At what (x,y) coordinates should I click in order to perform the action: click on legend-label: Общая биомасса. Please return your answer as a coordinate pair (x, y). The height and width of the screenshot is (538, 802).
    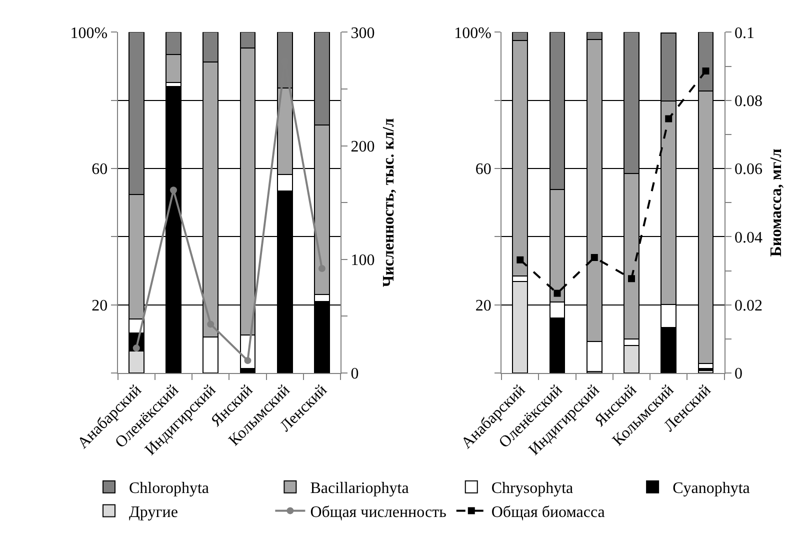
    Looking at the image, I should click on (548, 512).